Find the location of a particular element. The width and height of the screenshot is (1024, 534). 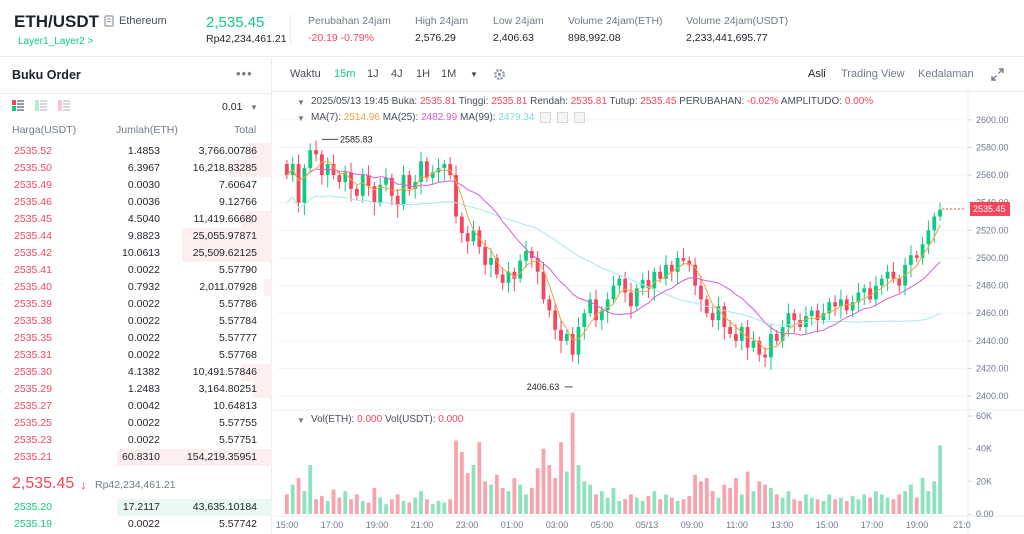

interval-15m: 15m is located at coordinates (345, 74).